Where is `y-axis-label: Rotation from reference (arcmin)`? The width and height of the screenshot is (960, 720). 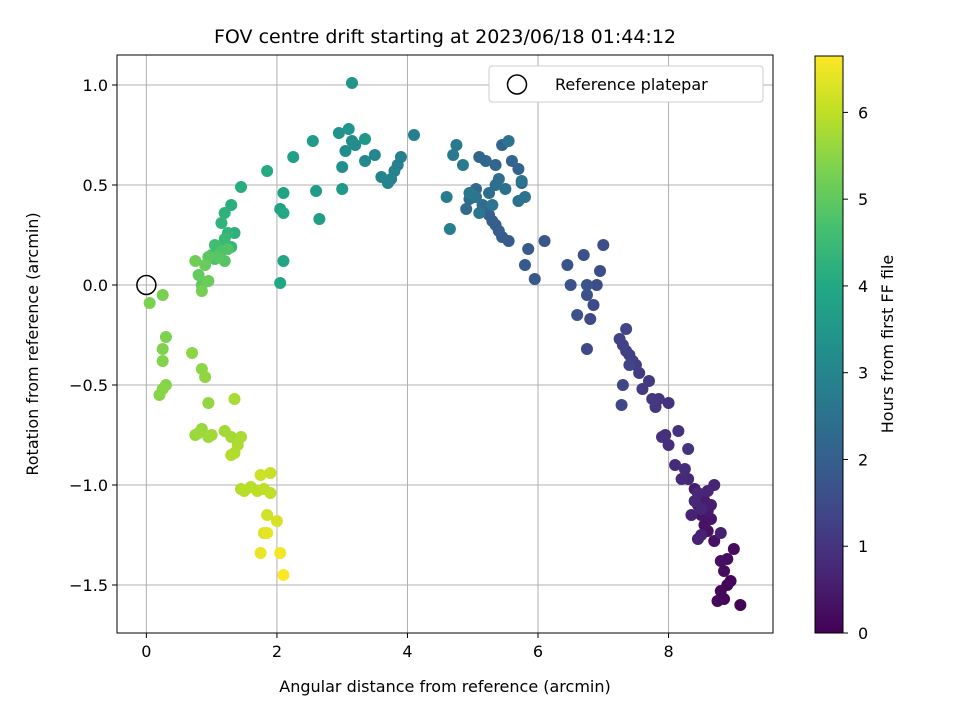
y-axis-label: Rotation from reference (arcmin) is located at coordinates (32, 343).